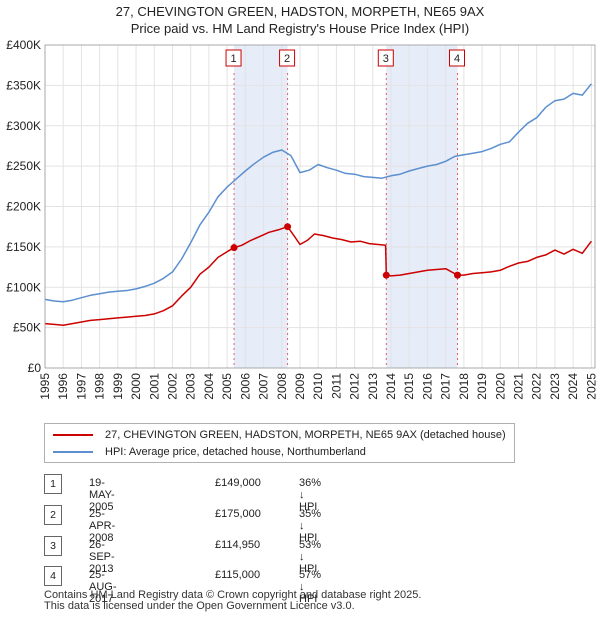  What do you see at coordinates (23, 126) in the screenshot?
I see `y-tick-label: £300K` at bounding box center [23, 126].